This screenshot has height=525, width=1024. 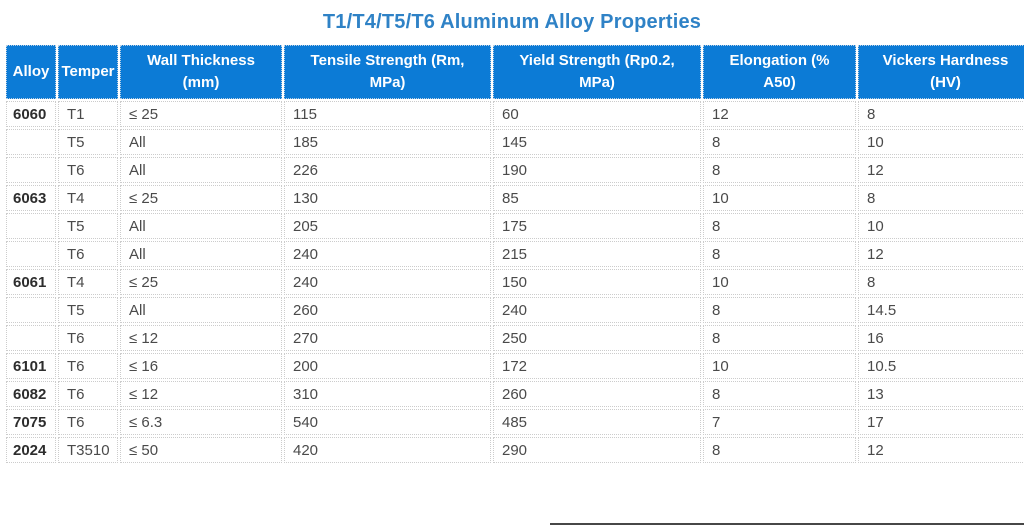 What do you see at coordinates (779, 72) in the screenshot?
I see `column-header-elongation: Elongation (% A50)` at bounding box center [779, 72].